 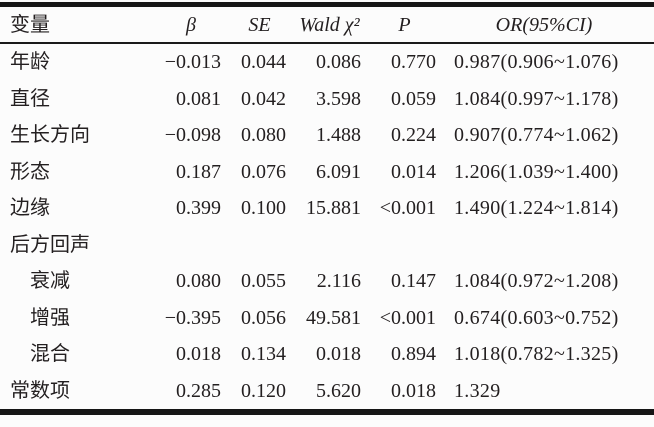 What do you see at coordinates (536, 171) in the screenshot?
I see `cell-or: 1.206(1.039~1.400)` at bounding box center [536, 171].